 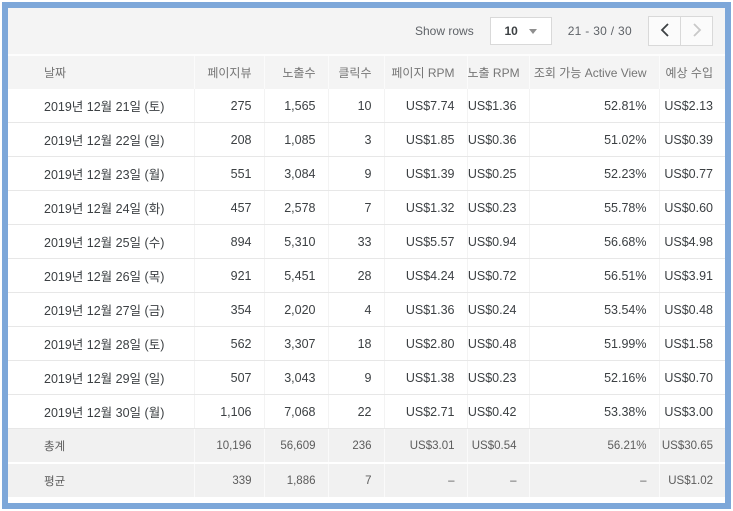 I want to click on date-cell: 2019년 12월 28일 (토), so click(x=101, y=343).